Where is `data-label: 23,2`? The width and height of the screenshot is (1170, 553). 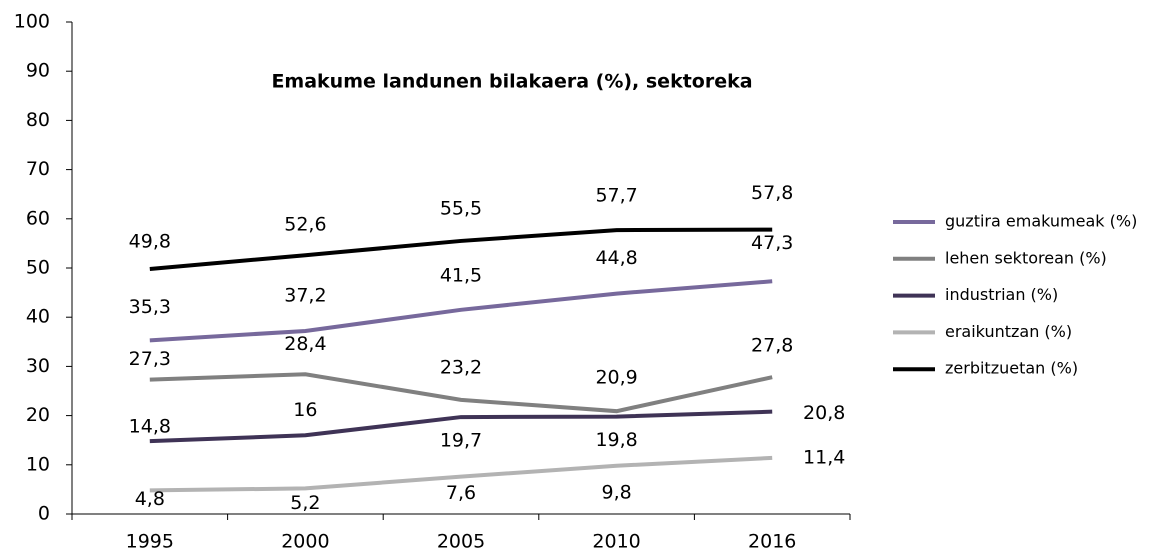
data-label: 23,2 is located at coordinates (461, 367).